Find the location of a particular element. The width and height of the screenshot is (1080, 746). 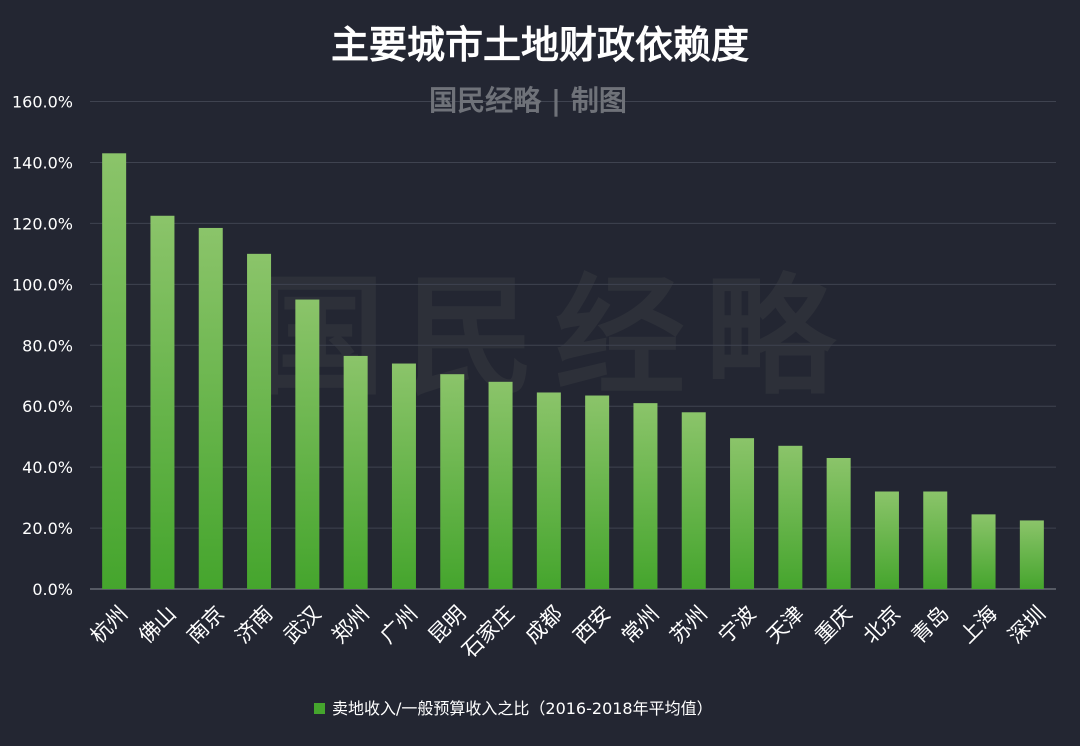

x-tick-label: 石家庄 is located at coordinates (488, 632).